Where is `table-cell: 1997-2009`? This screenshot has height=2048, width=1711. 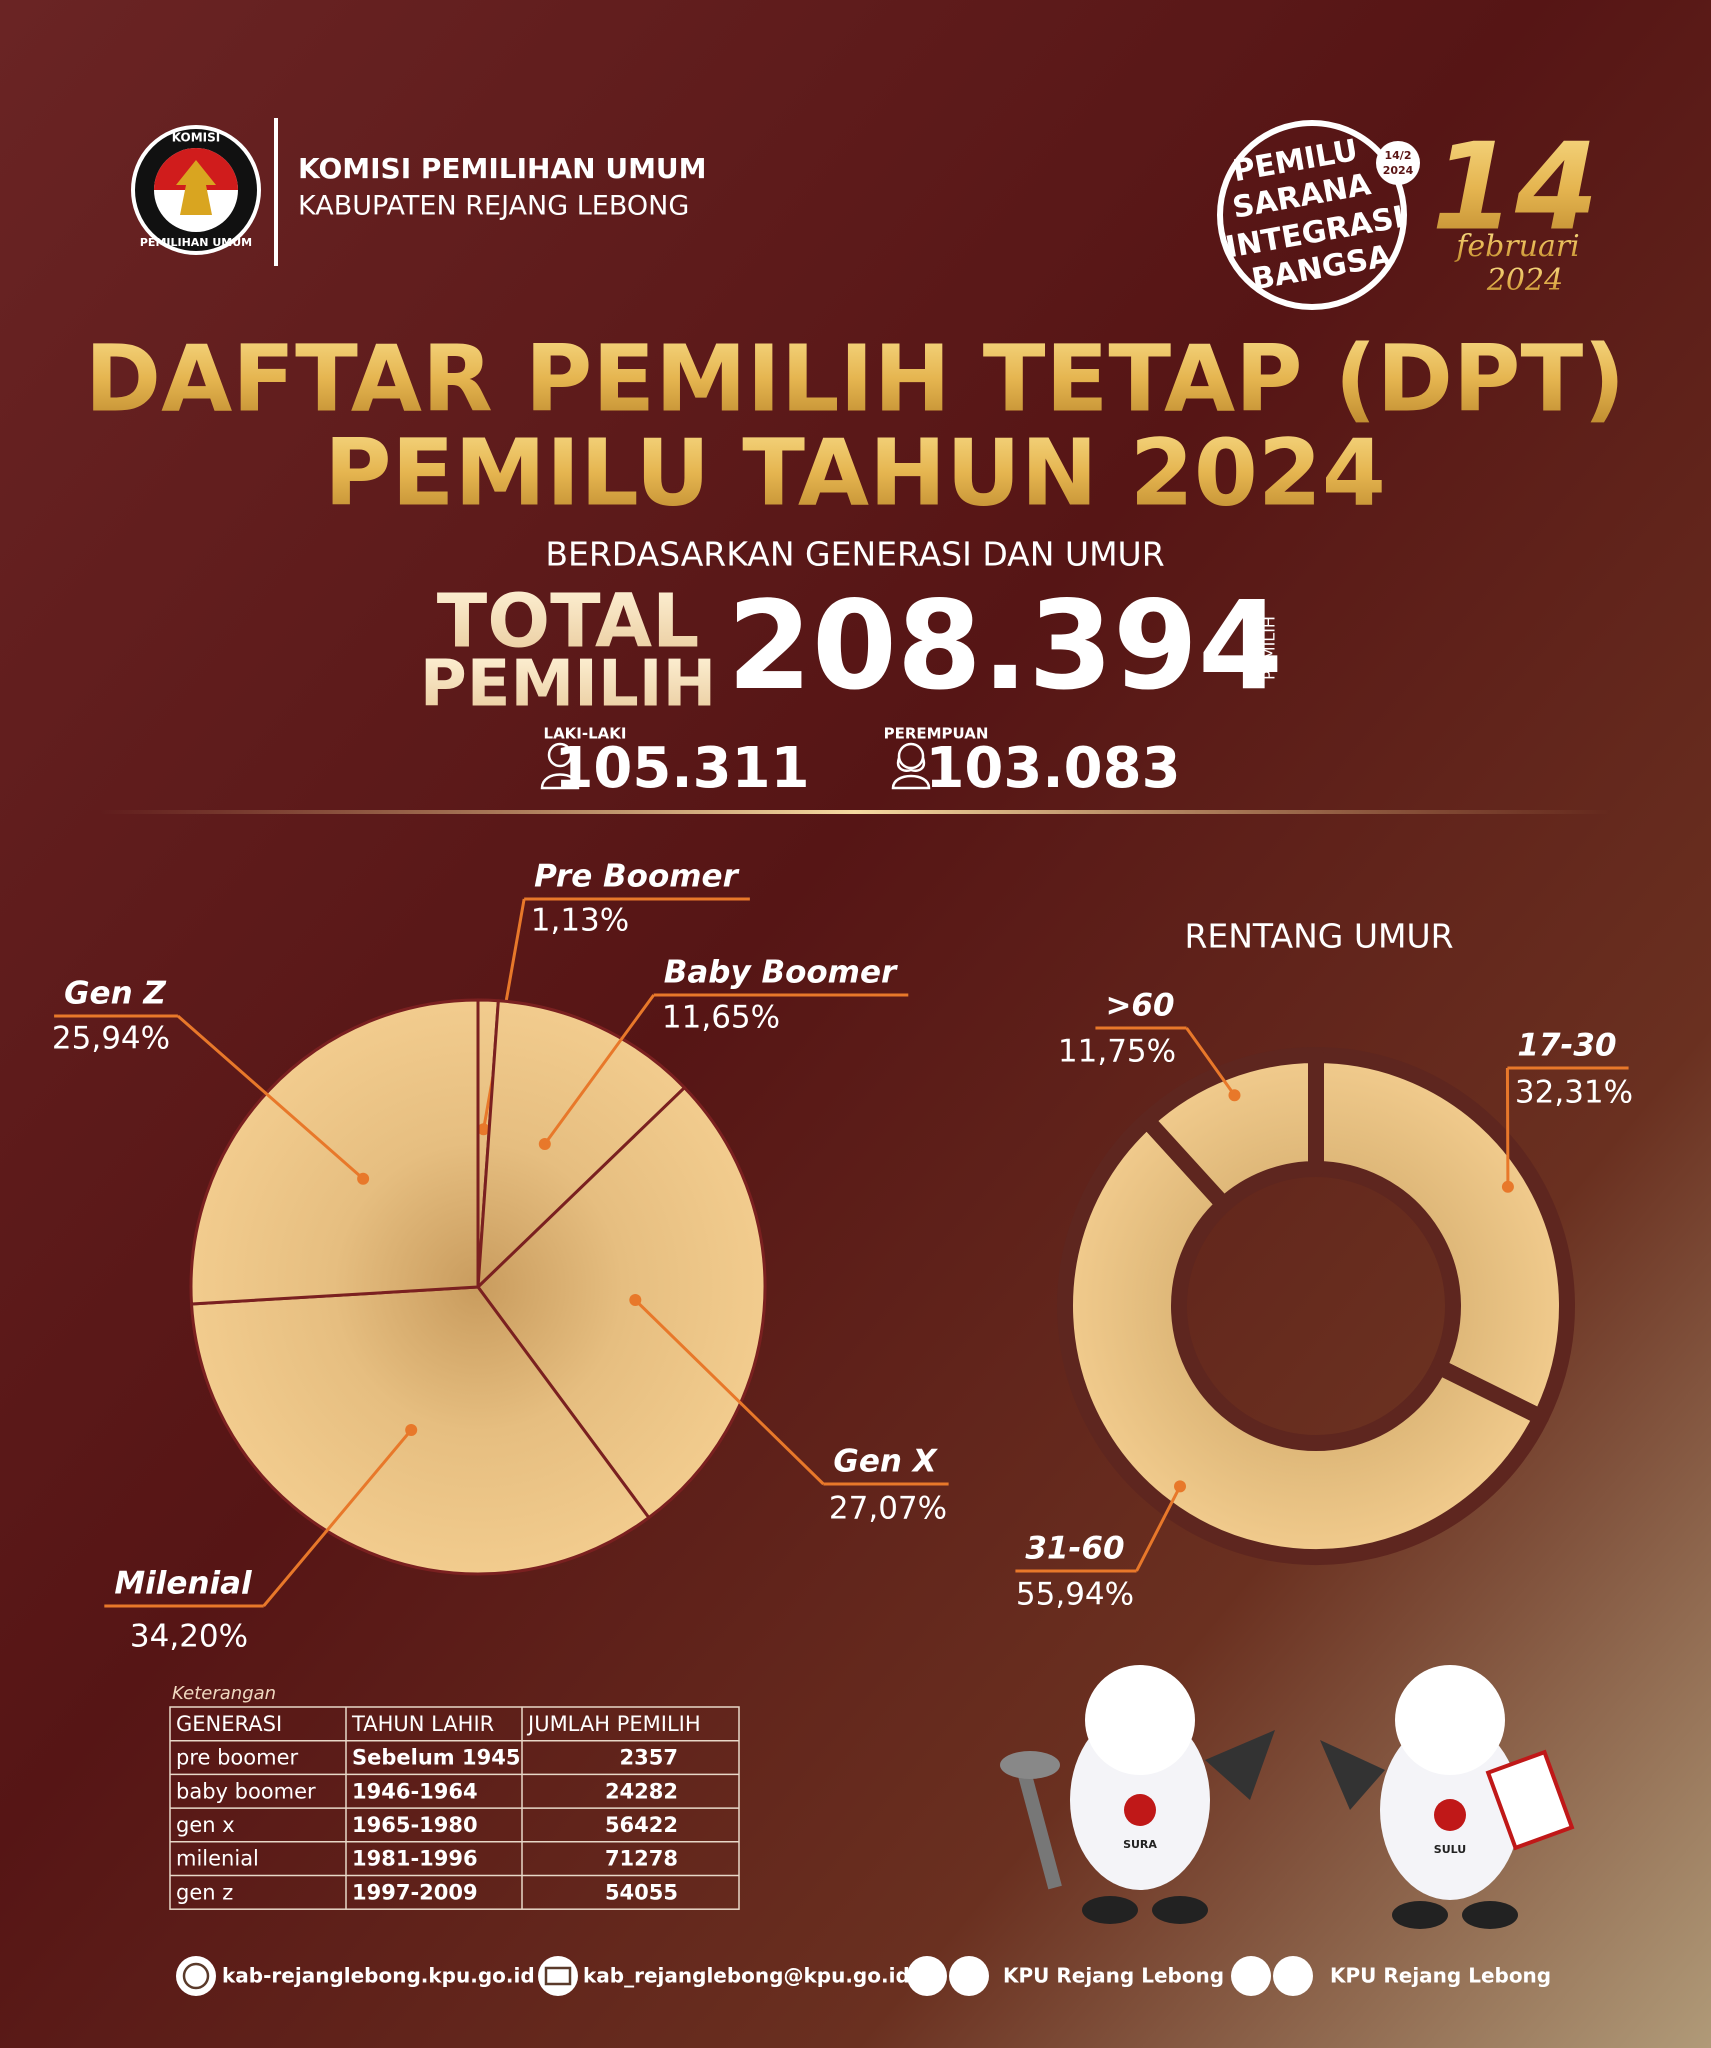 table-cell: 1997-2009 is located at coordinates (415, 1892).